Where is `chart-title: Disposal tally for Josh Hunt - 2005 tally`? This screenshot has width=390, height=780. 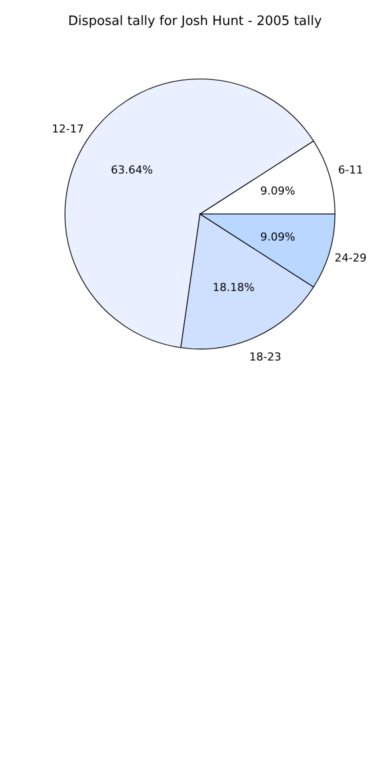
chart-title: Disposal tally for Josh Hunt - 2005 tally is located at coordinates (195, 21).